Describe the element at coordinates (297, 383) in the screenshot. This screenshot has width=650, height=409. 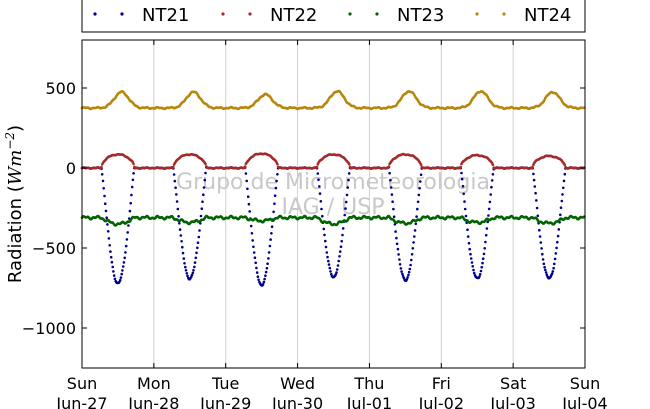
I see `x-tick-weekday-3: Wed` at that location.